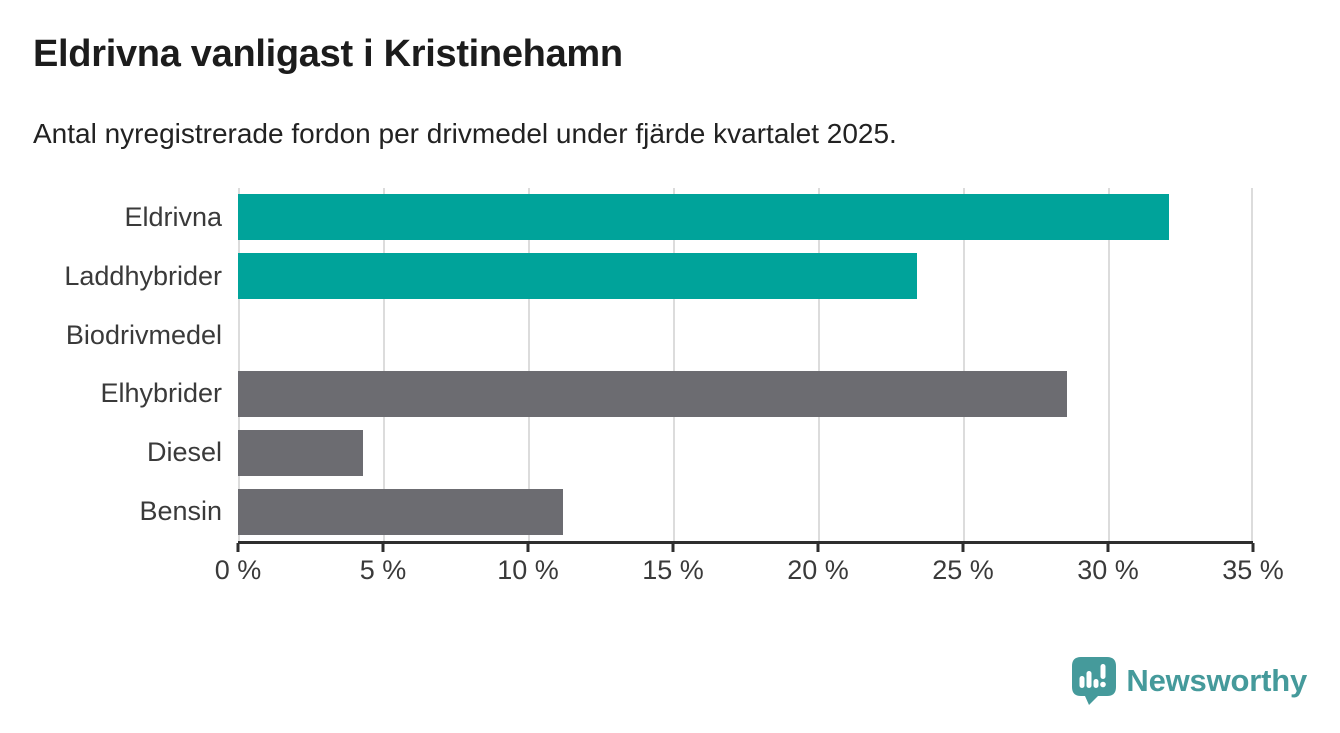 This screenshot has width=1340, height=733. What do you see at coordinates (963, 570) in the screenshot?
I see `x-tick-label-25: 25 %` at bounding box center [963, 570].